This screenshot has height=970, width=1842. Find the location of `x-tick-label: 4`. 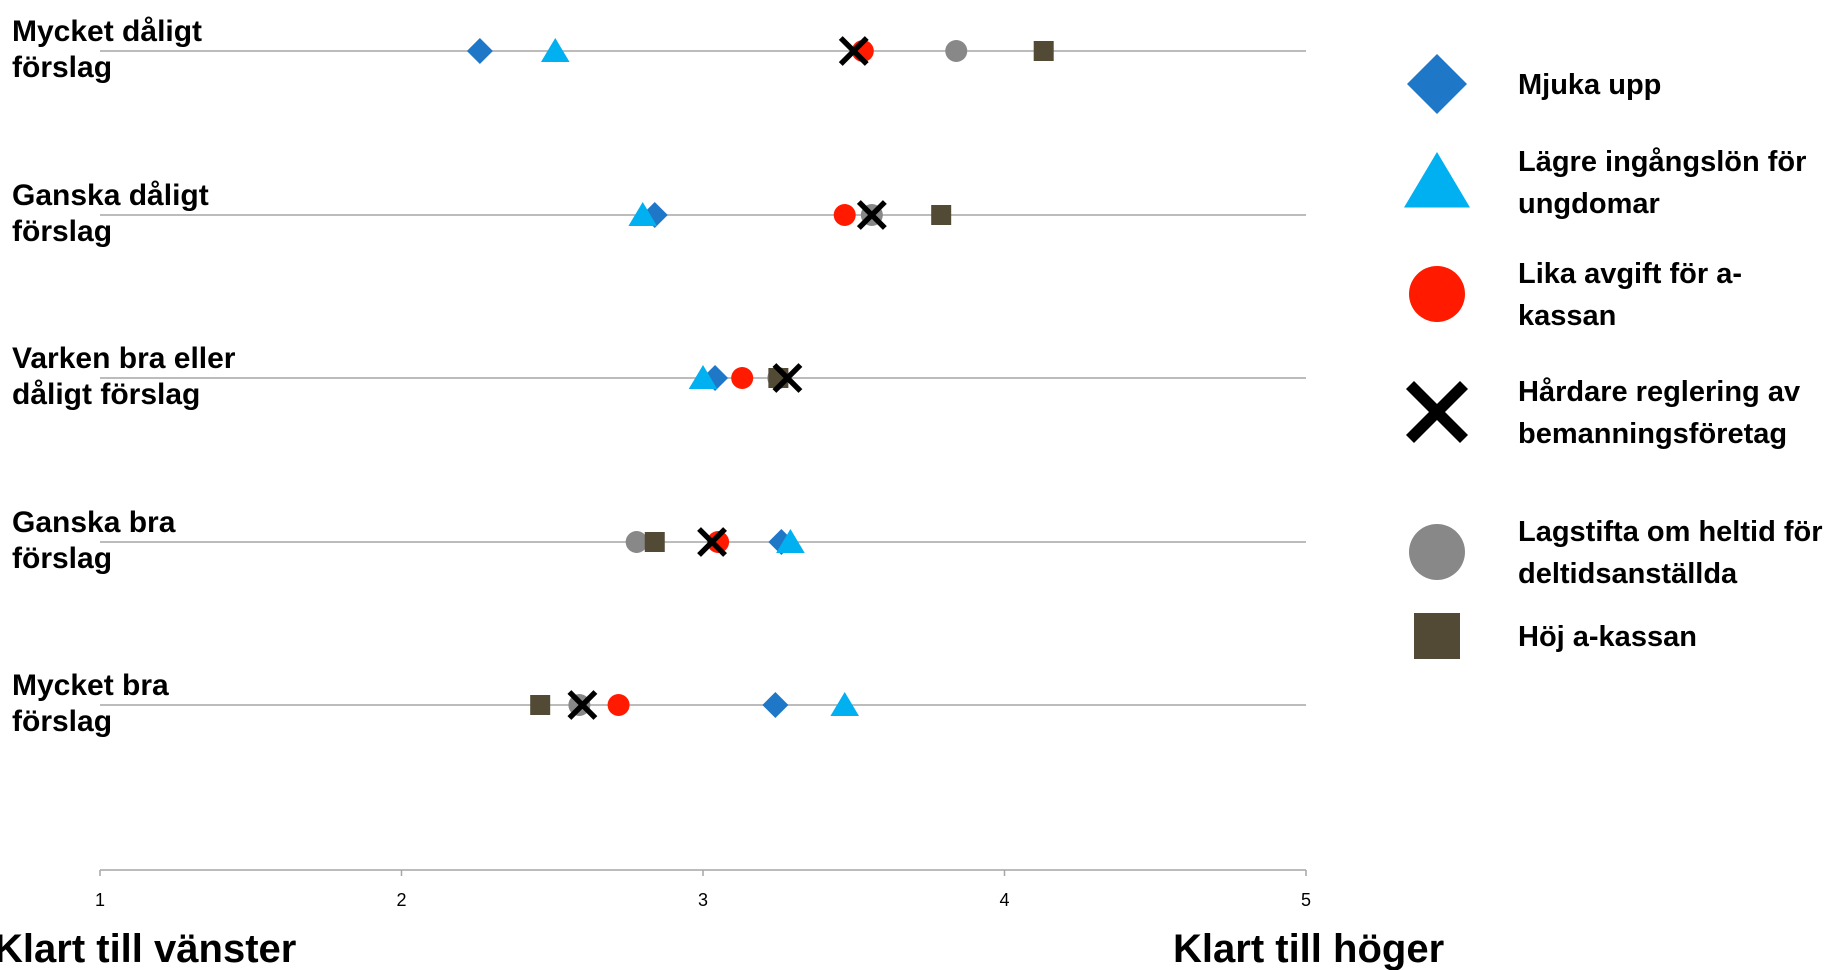

x-tick-label: 4 is located at coordinates (1004, 900).